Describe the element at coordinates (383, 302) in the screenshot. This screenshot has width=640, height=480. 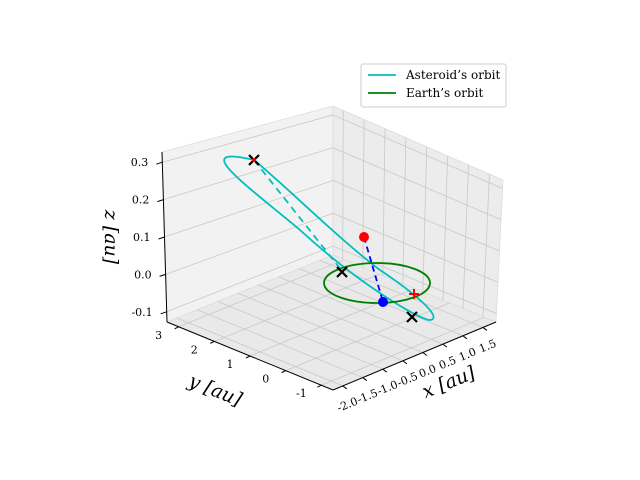
I see `earth-position-marker` at that location.